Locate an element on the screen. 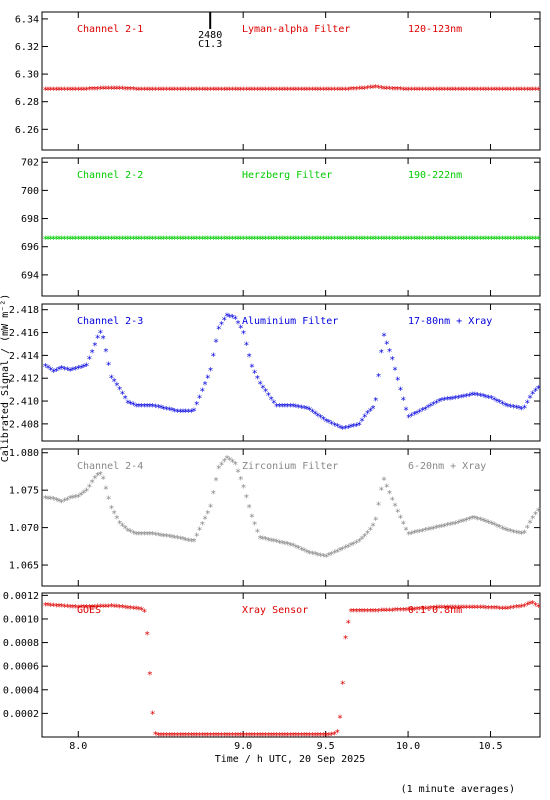  footnote: (1 minute averages) is located at coordinates (458, 789).